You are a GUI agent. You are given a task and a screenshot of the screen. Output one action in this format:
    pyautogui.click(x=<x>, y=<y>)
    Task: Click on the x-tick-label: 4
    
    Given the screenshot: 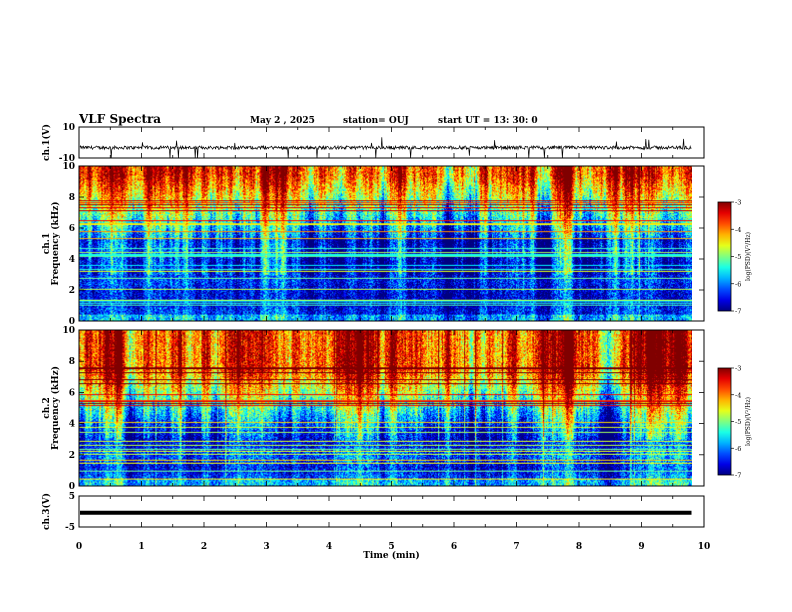 What is the action you would take?
    pyautogui.click(x=329, y=547)
    